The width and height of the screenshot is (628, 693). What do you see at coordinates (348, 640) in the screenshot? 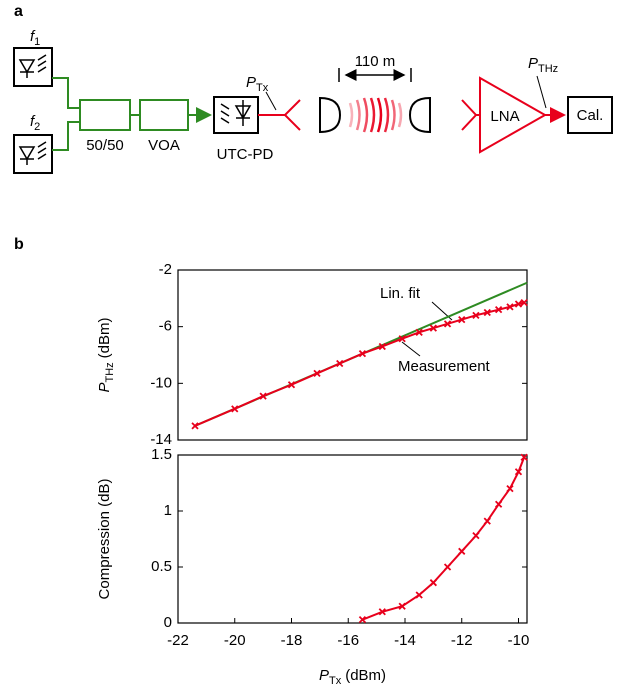
I see `x-tick-label: -16` at bounding box center [348, 640].